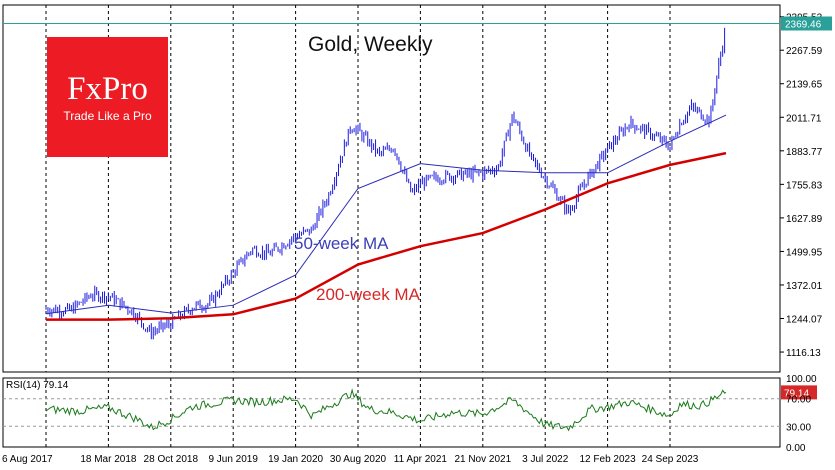 The height and width of the screenshot is (470, 835). What do you see at coordinates (107, 89) in the screenshot?
I see `logo-name: FxPro` at bounding box center [107, 89].